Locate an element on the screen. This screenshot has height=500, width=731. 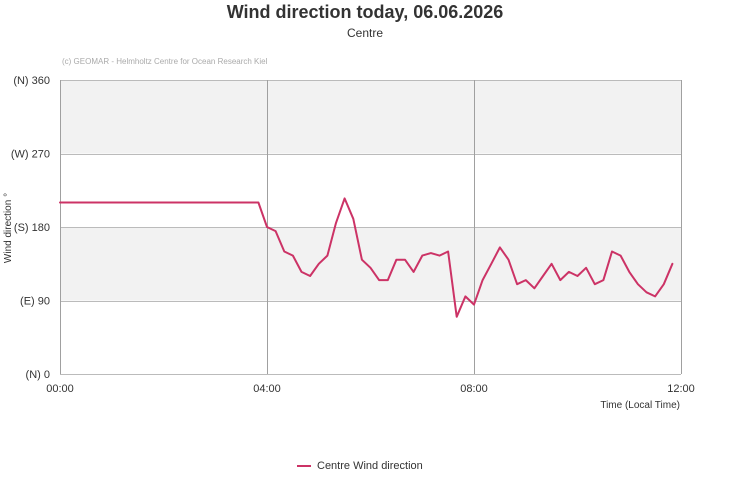
y-tick-label-2: (S) 180 is located at coordinates (32, 228).